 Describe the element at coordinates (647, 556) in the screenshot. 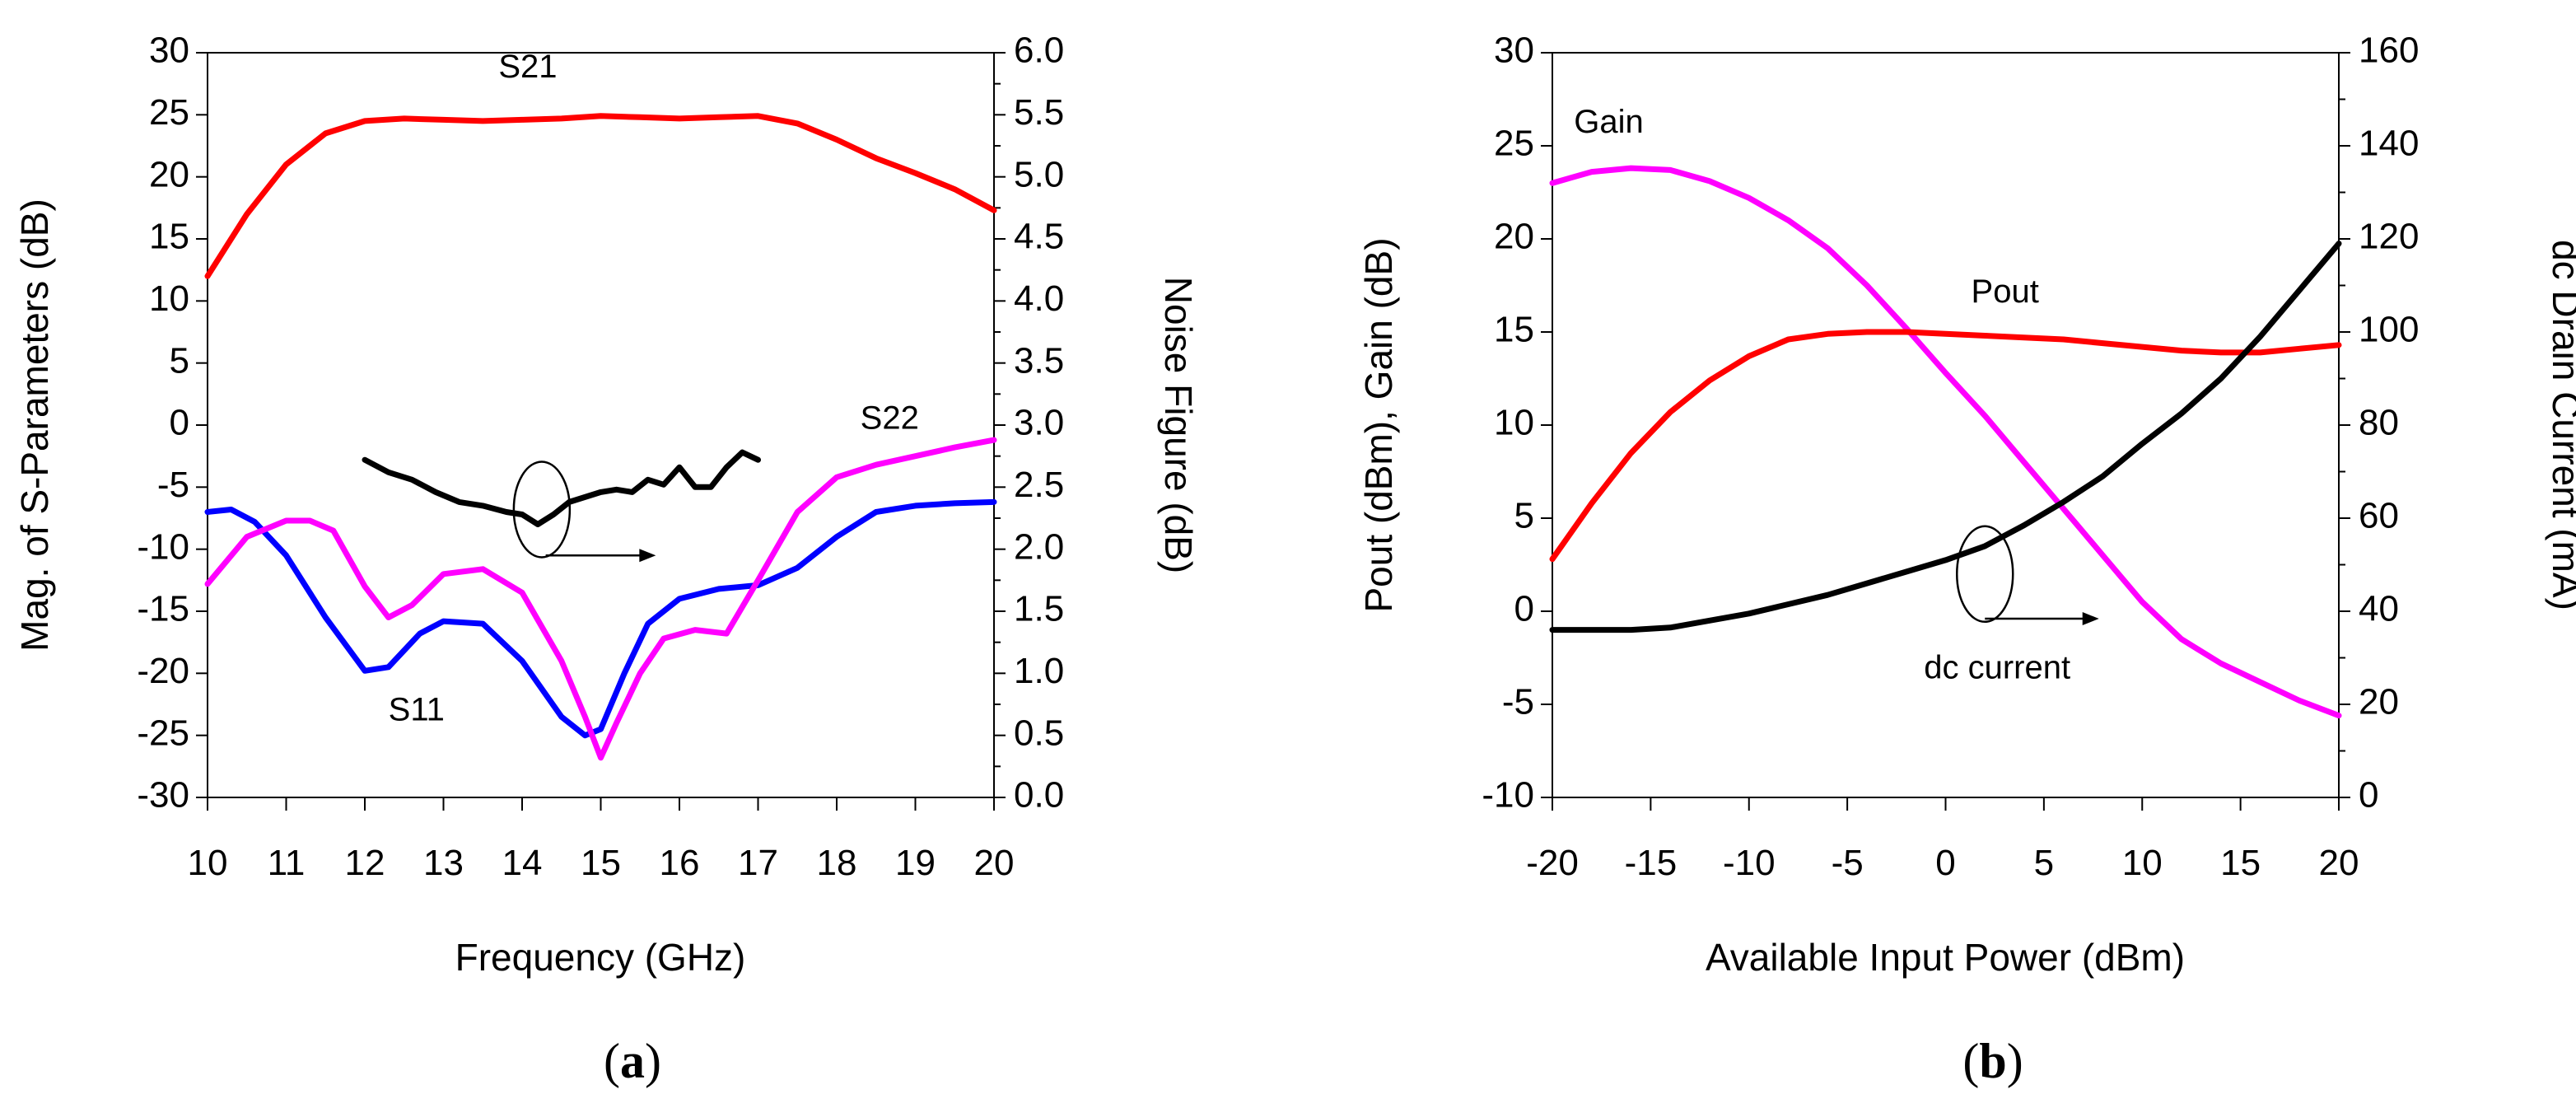

I see `noise-figure-arrowhead` at that location.